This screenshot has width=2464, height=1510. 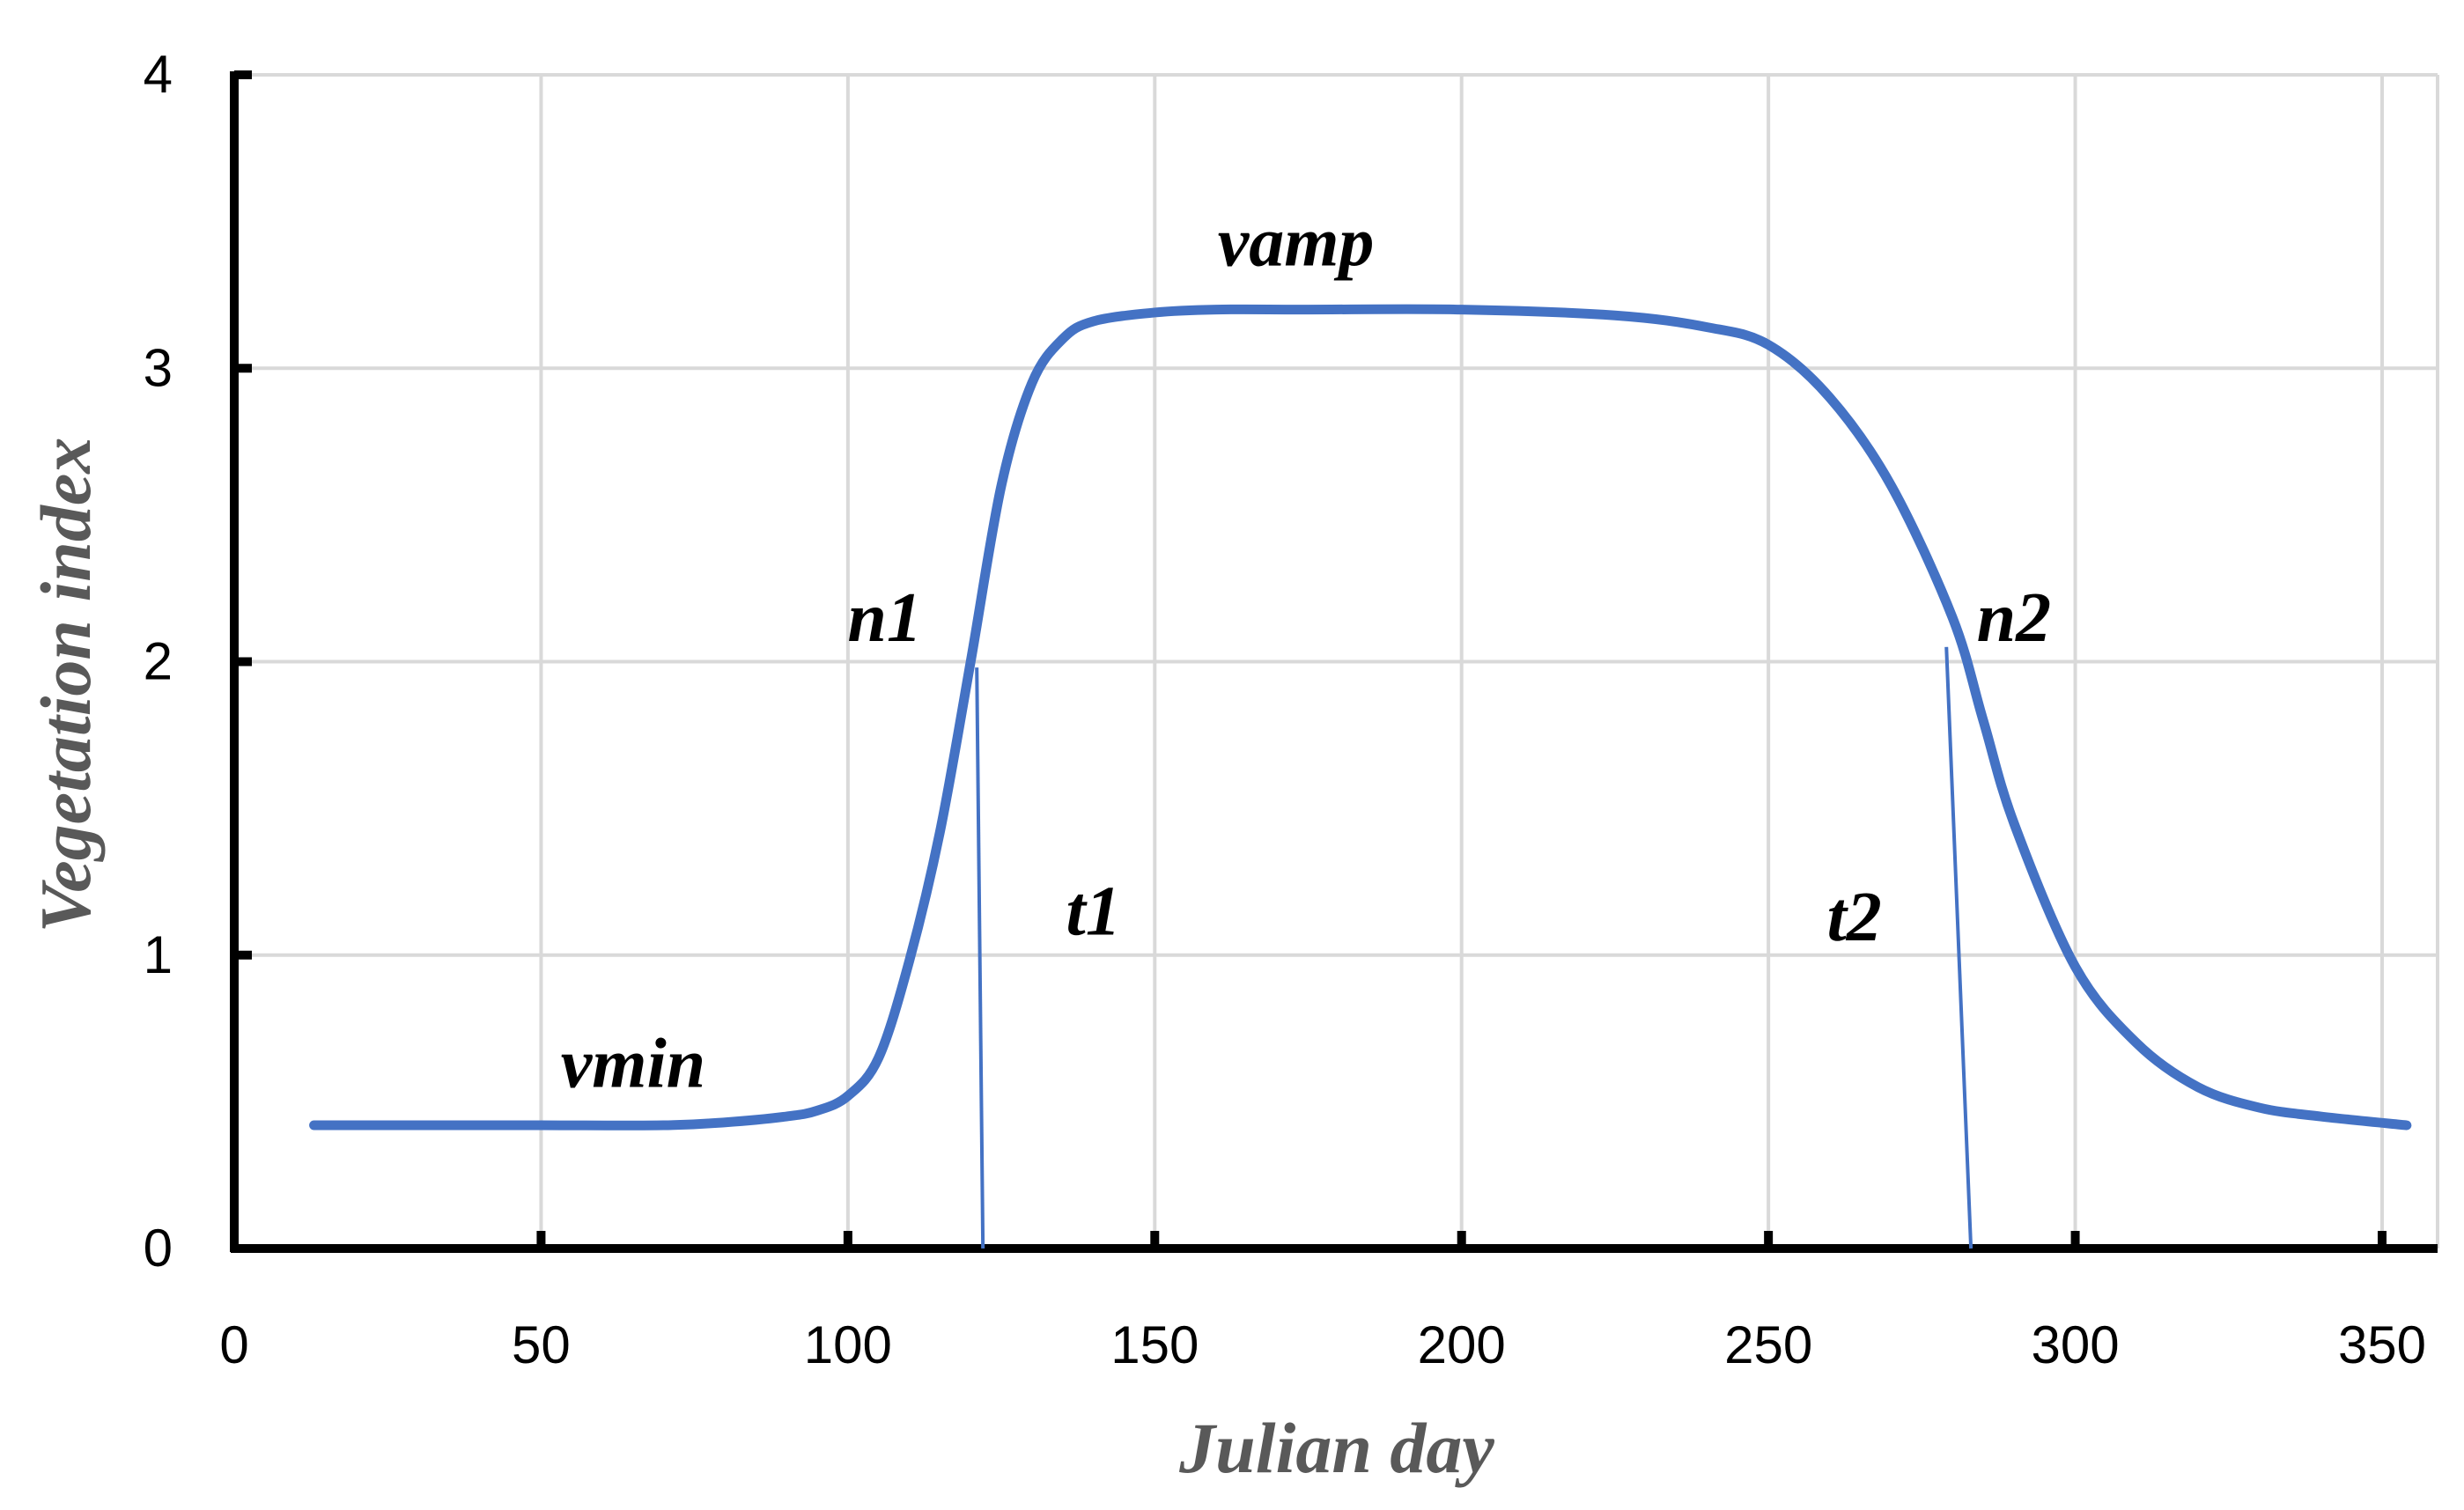 I want to click on y-tick-label: 0, so click(x=158, y=1248).